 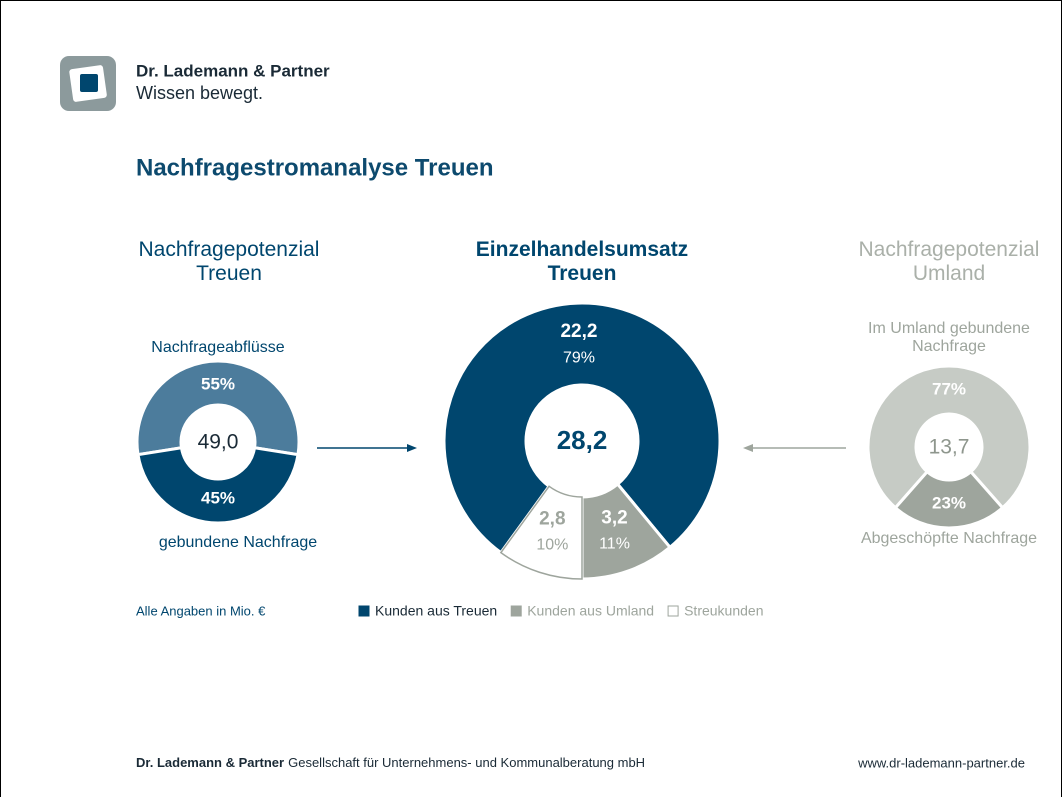 I want to click on donut-center: 28,2, so click(x=582, y=440).